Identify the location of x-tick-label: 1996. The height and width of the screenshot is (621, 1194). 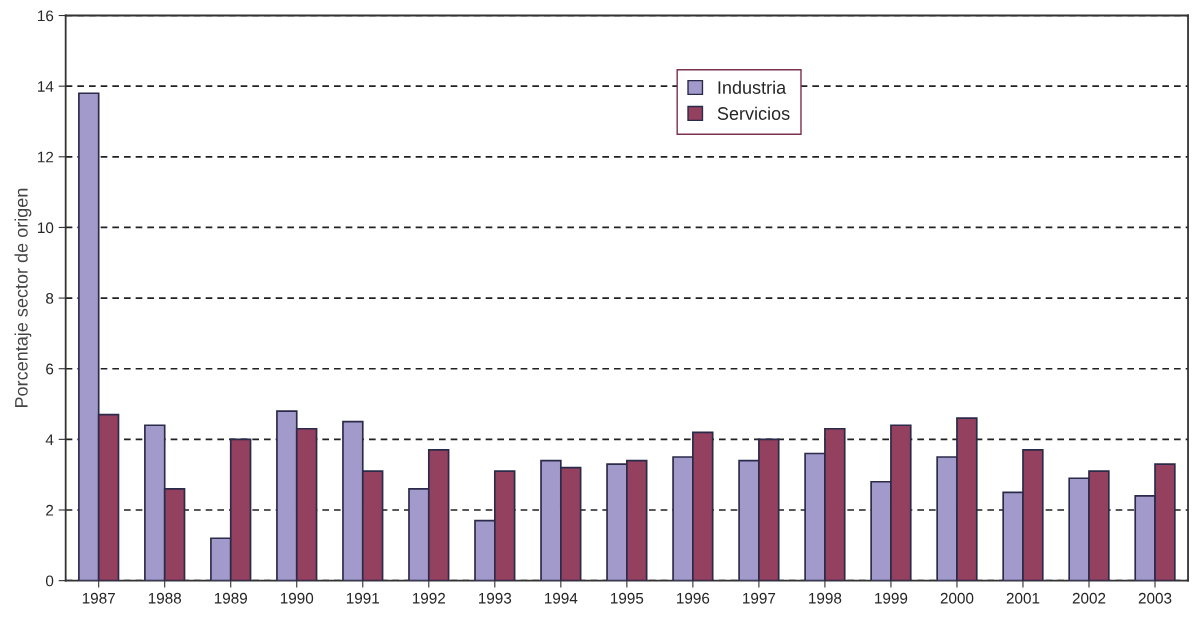
(693, 598).